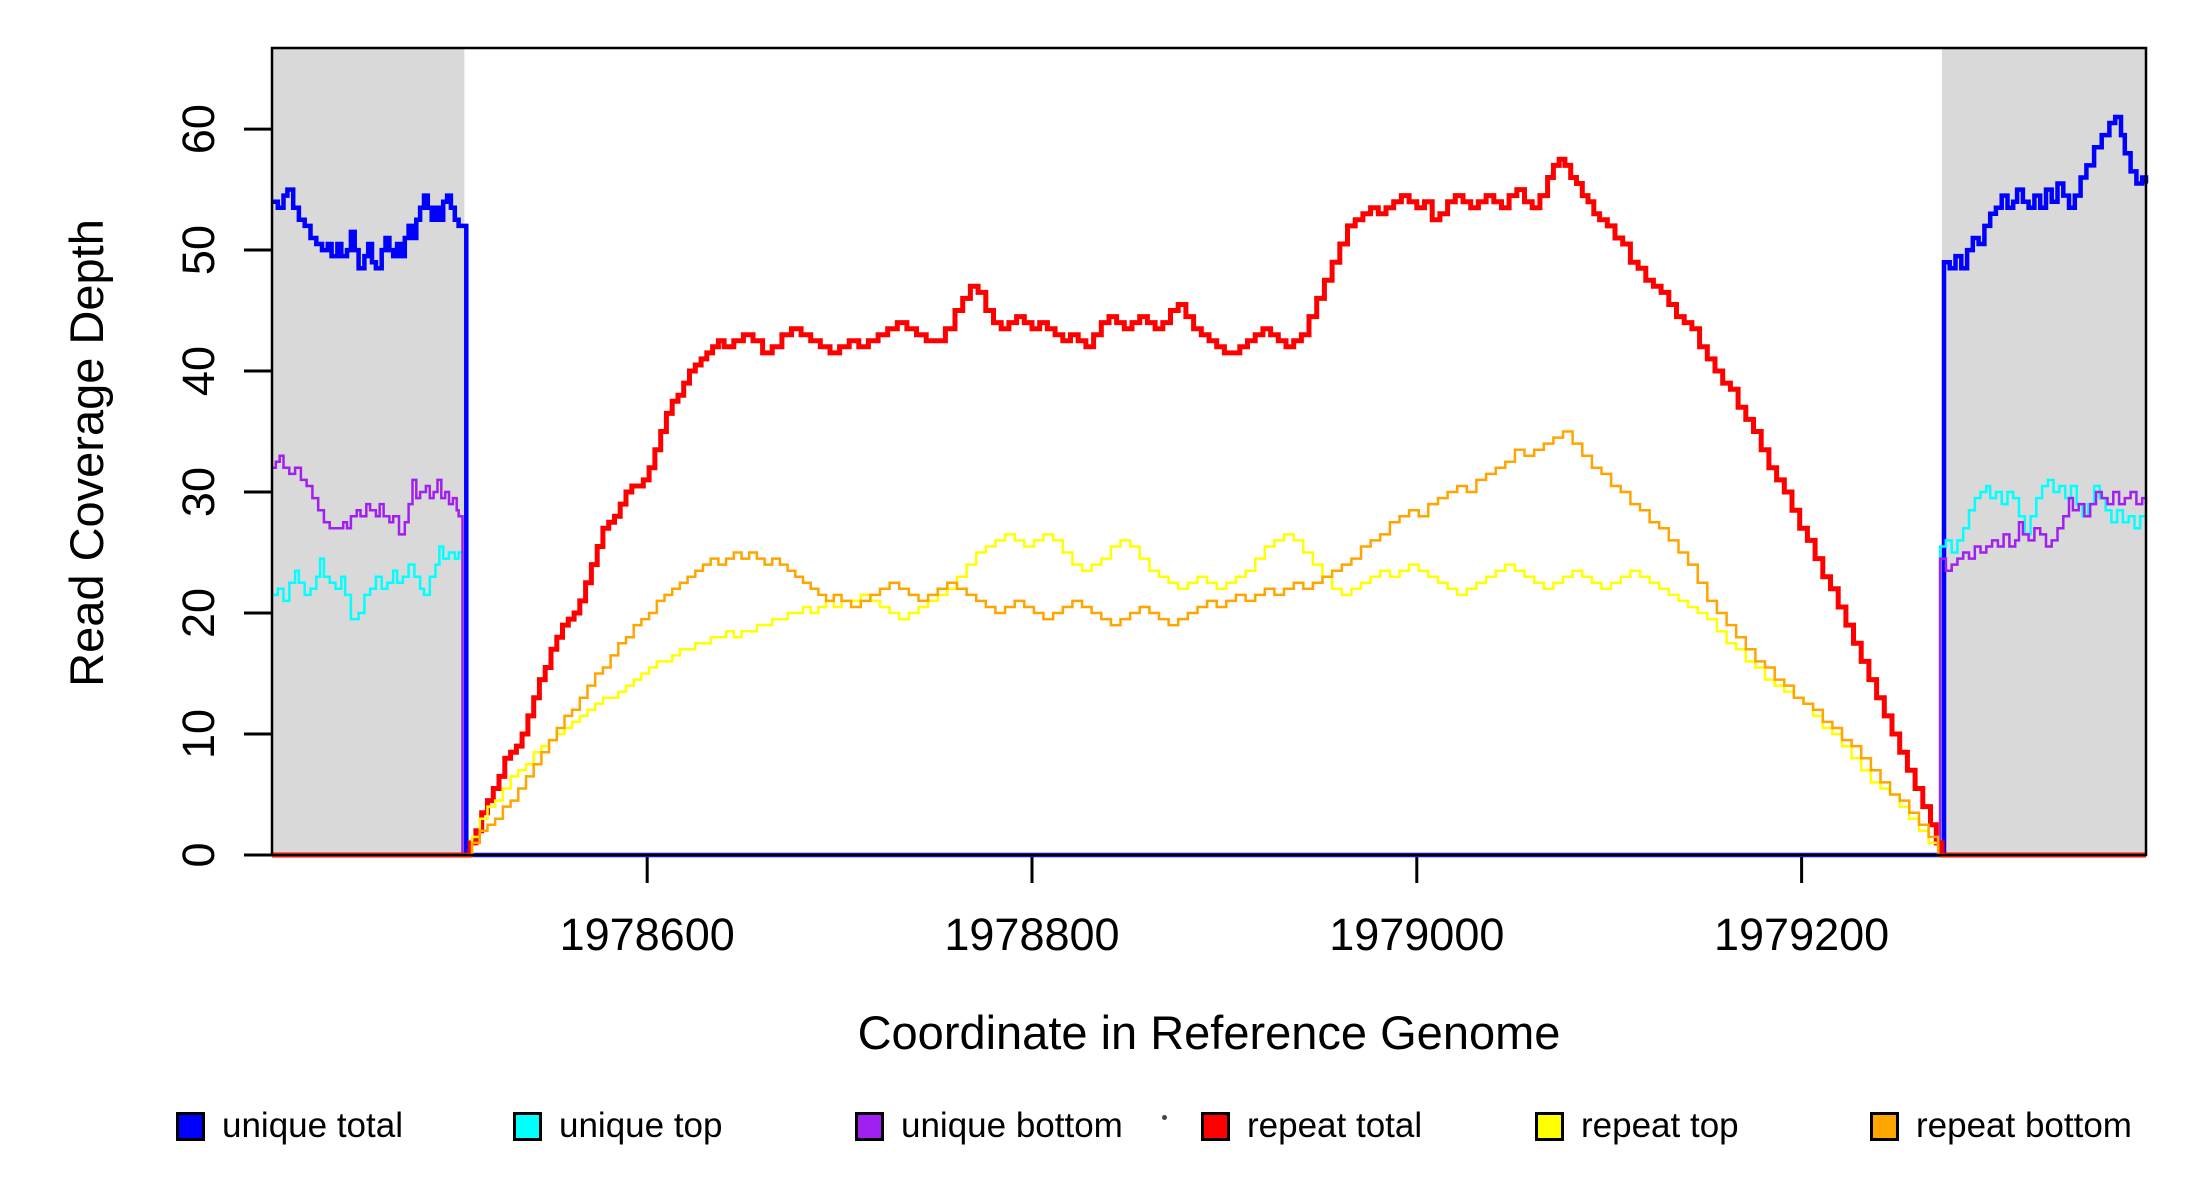 This screenshot has height=1200, width=2200. I want to click on unique-top-swatch-icon, so click(527, 1126).